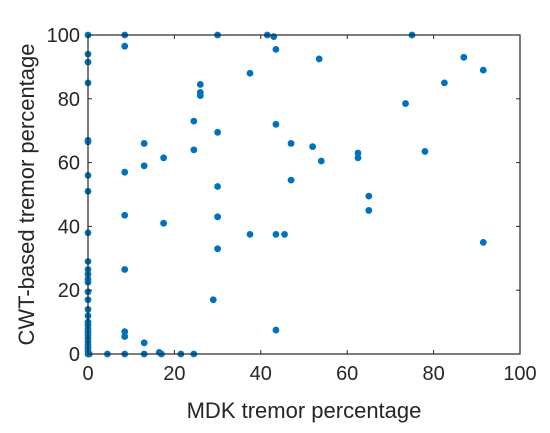 The height and width of the screenshot is (433, 550). What do you see at coordinates (26, 194) in the screenshot?
I see `y-axis-label: CWT-based tremor percentage` at bounding box center [26, 194].